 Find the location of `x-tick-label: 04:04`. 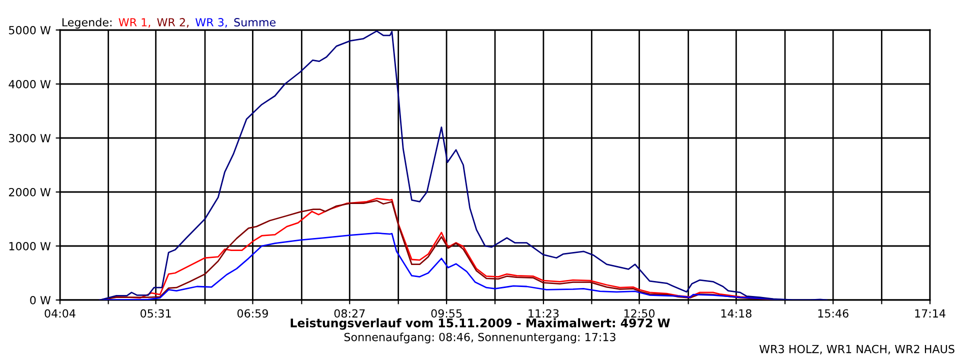

x-tick-label: 04:04 is located at coordinates (60, 313).